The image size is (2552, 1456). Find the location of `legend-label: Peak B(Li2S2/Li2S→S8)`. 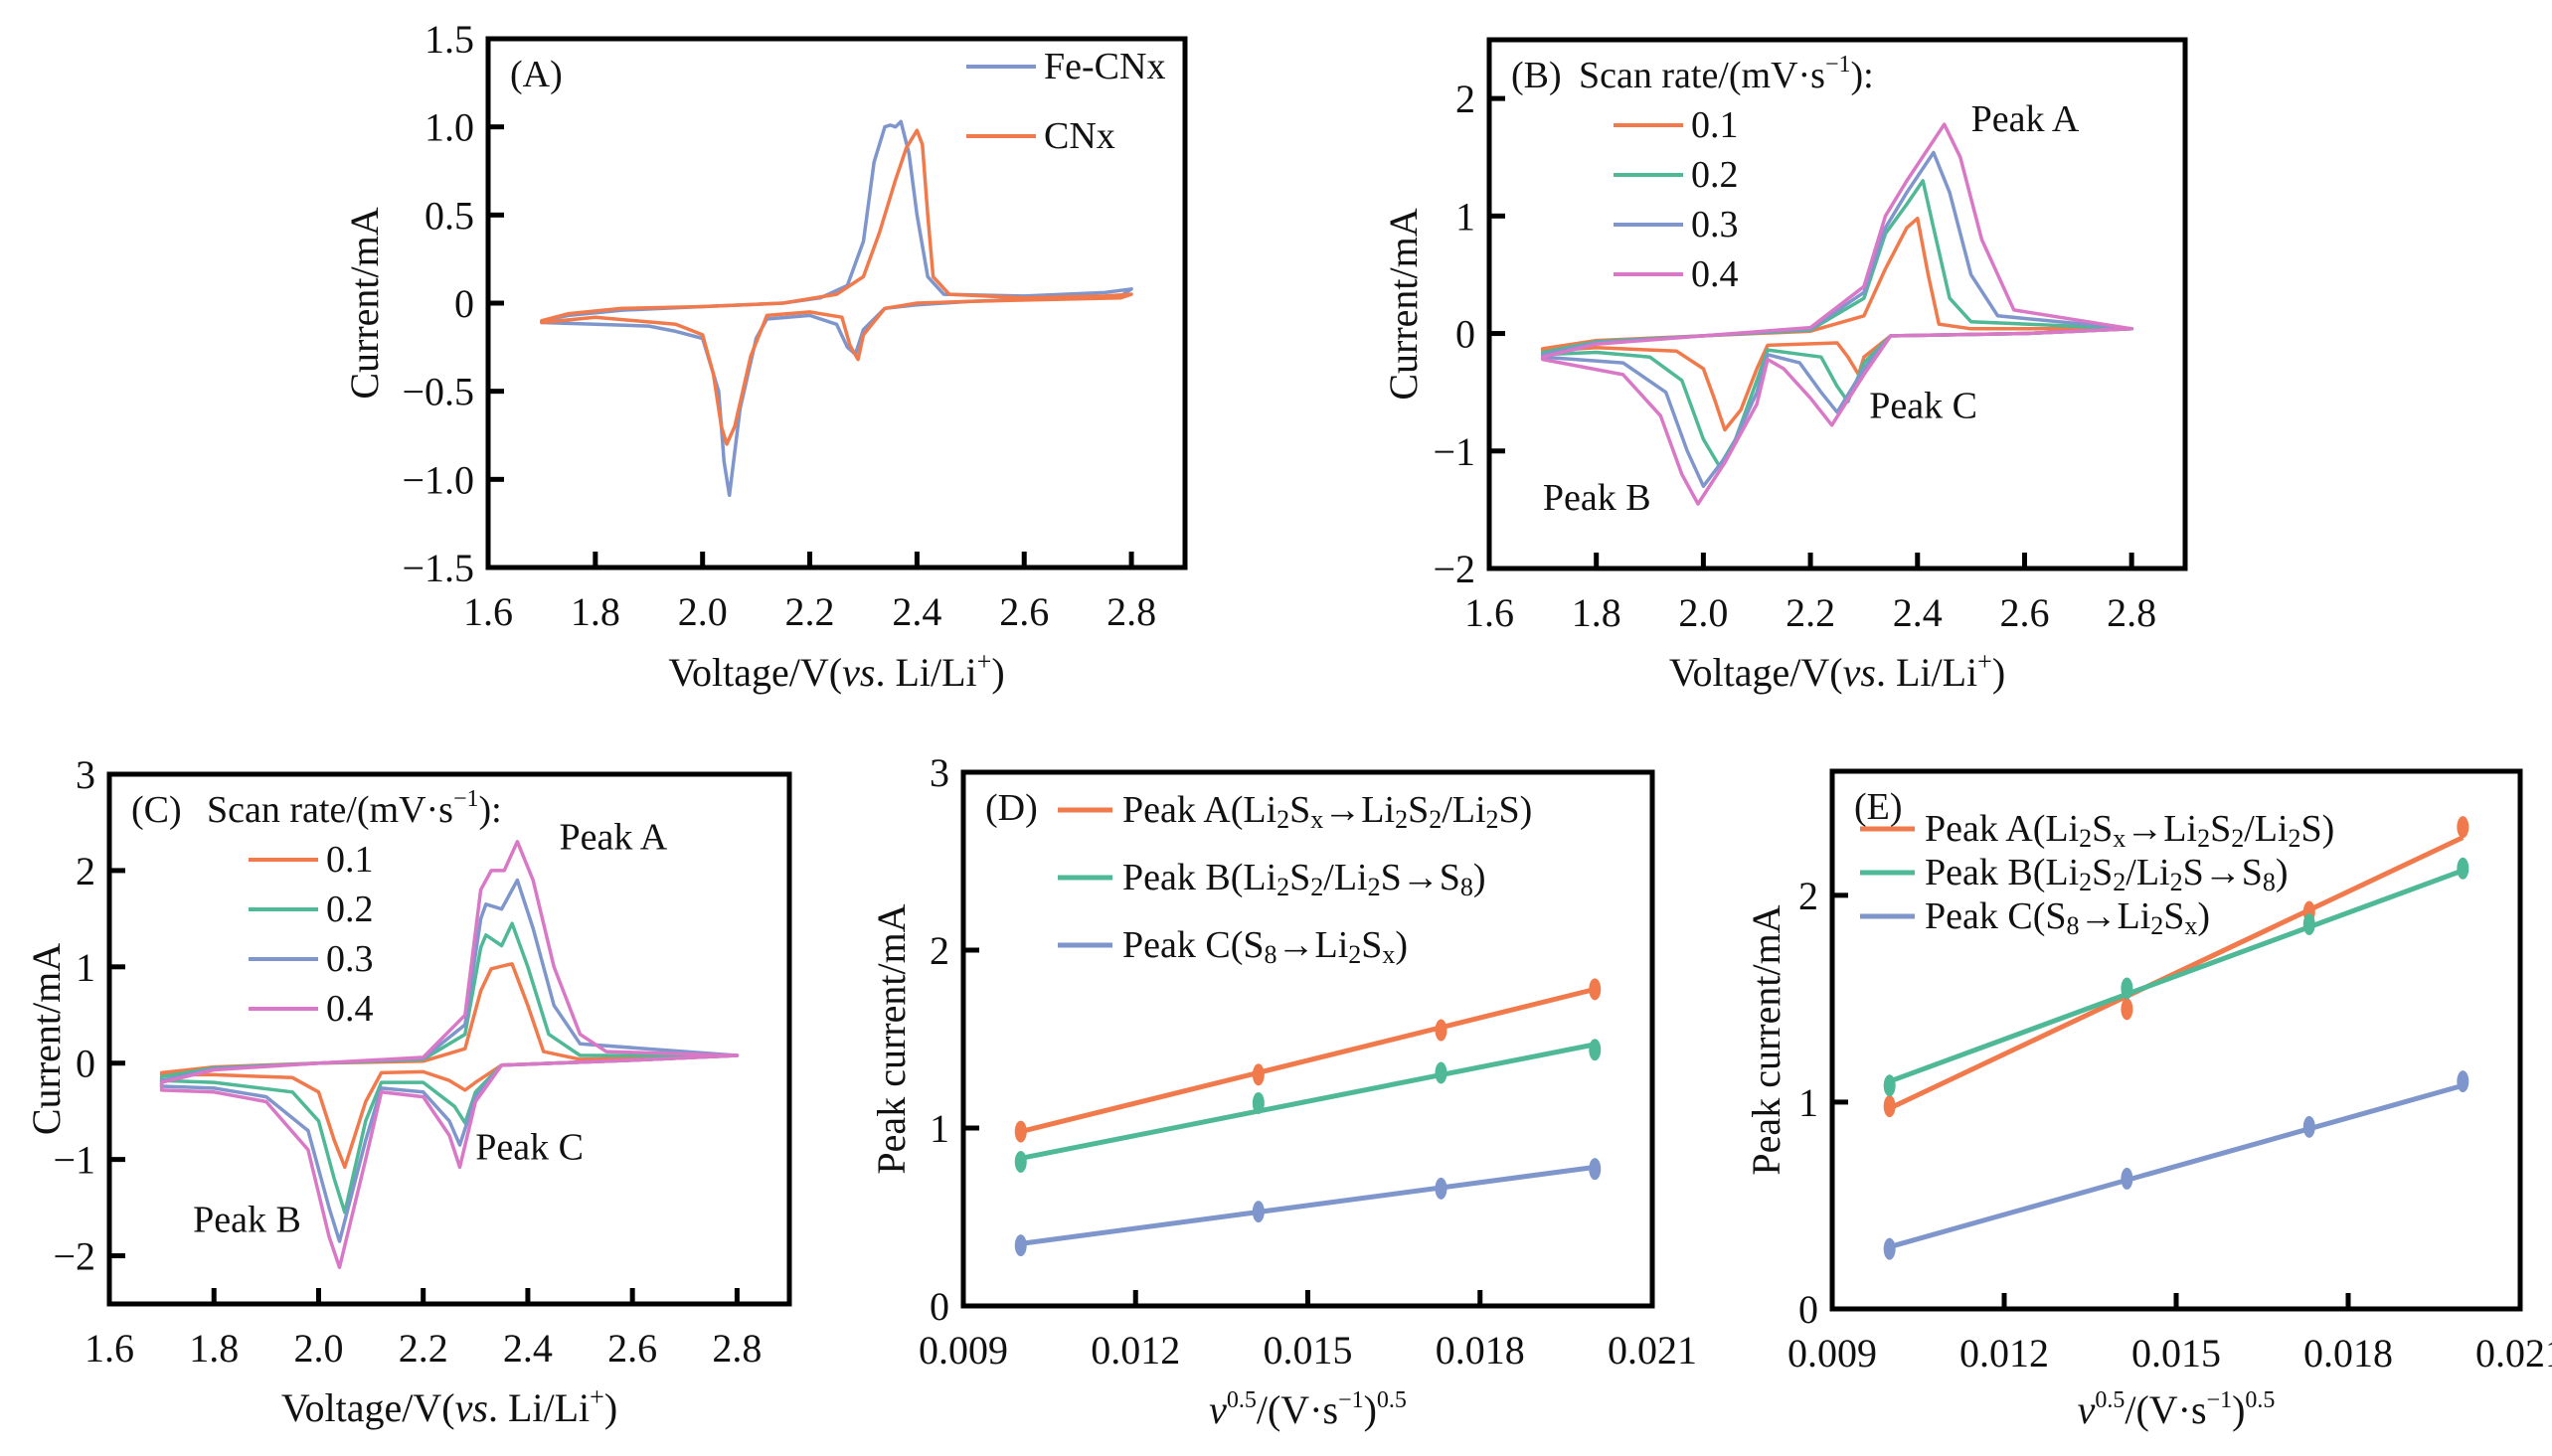

legend-label: Peak B(Li2S2/Li2S→S8) is located at coordinates (2107, 874).